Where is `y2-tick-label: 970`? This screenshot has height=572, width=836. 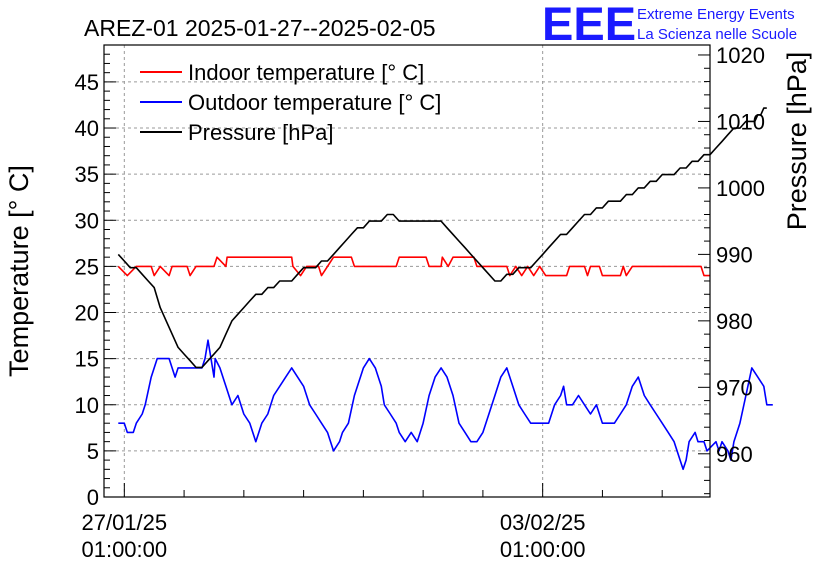 y2-tick-label: 970 is located at coordinates (734, 387).